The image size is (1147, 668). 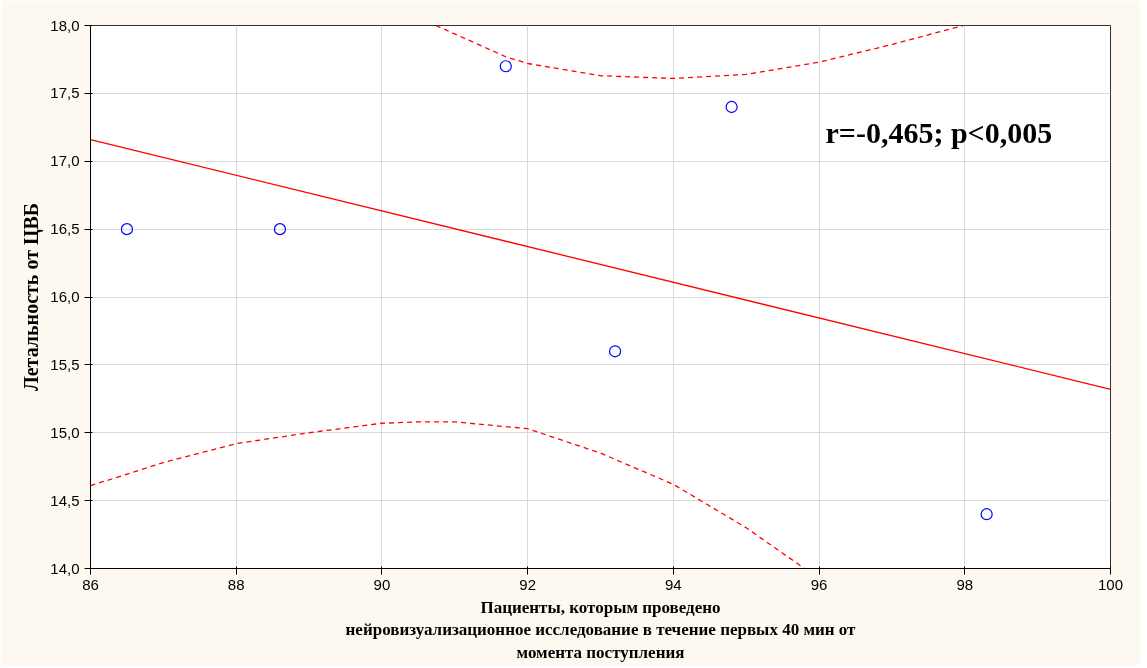 I want to click on x-tick-label: 90, so click(x=382, y=584).